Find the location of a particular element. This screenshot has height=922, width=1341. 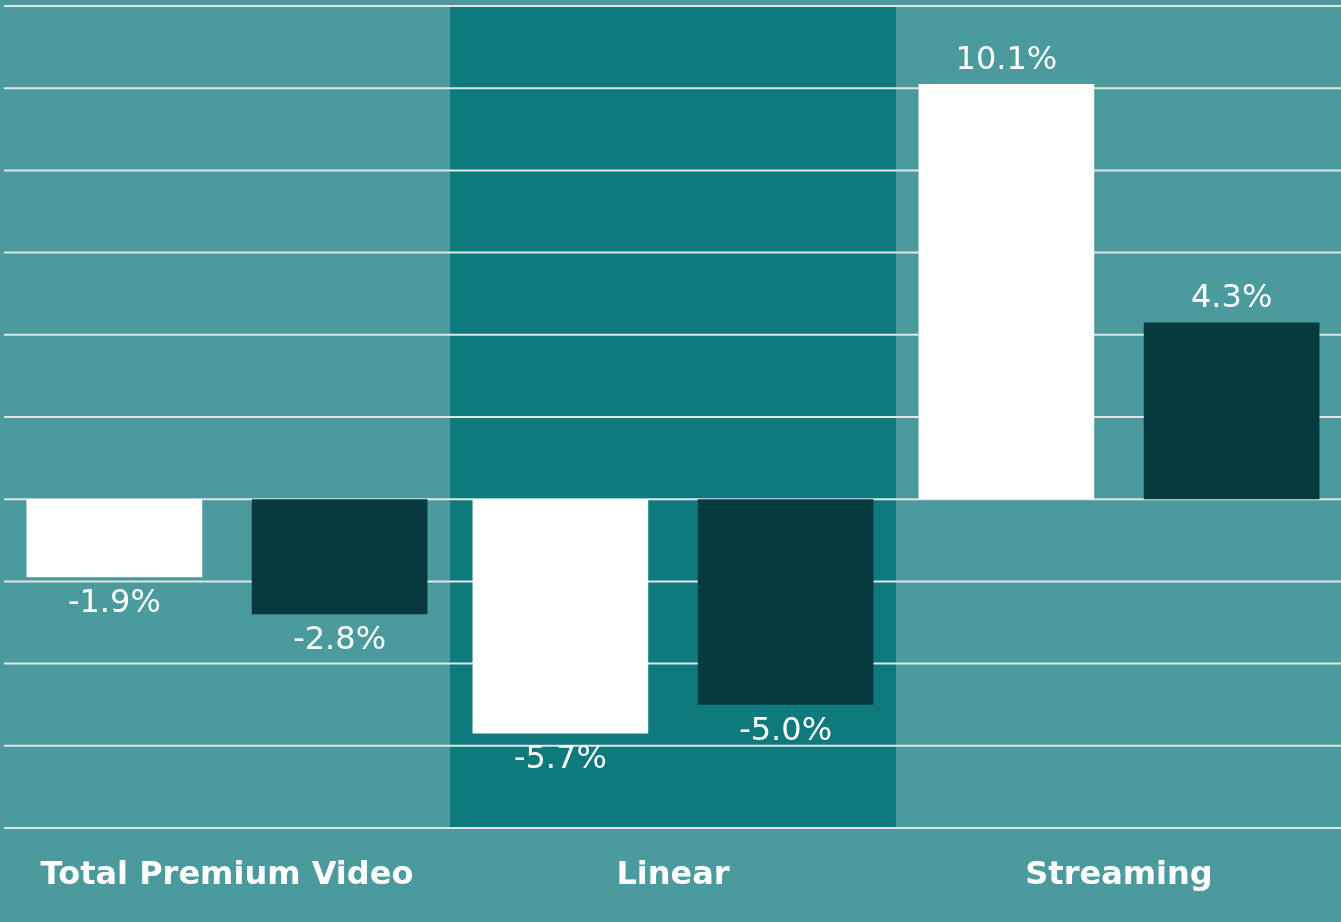

data-label: 10.1% is located at coordinates (1006, 58).